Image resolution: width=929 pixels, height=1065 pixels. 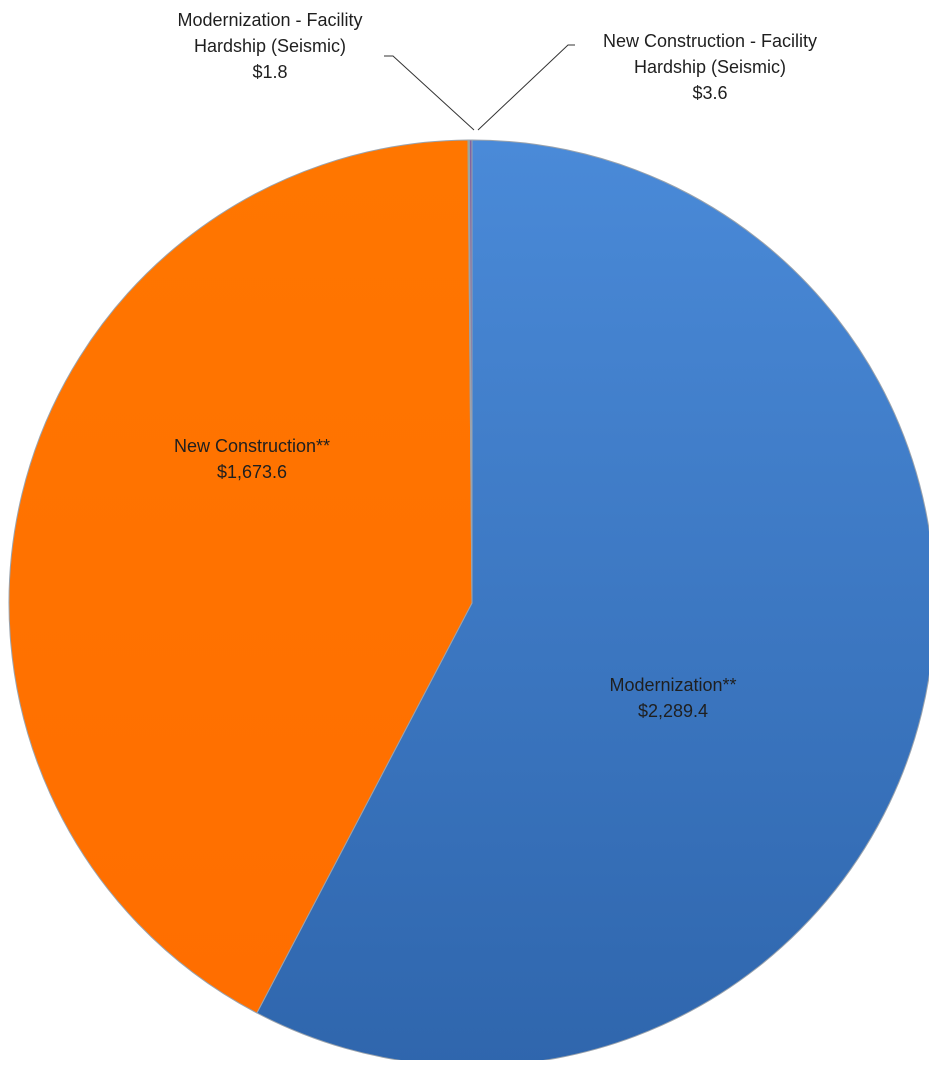 I want to click on slice-value-label: $3.6, so click(x=709, y=93).